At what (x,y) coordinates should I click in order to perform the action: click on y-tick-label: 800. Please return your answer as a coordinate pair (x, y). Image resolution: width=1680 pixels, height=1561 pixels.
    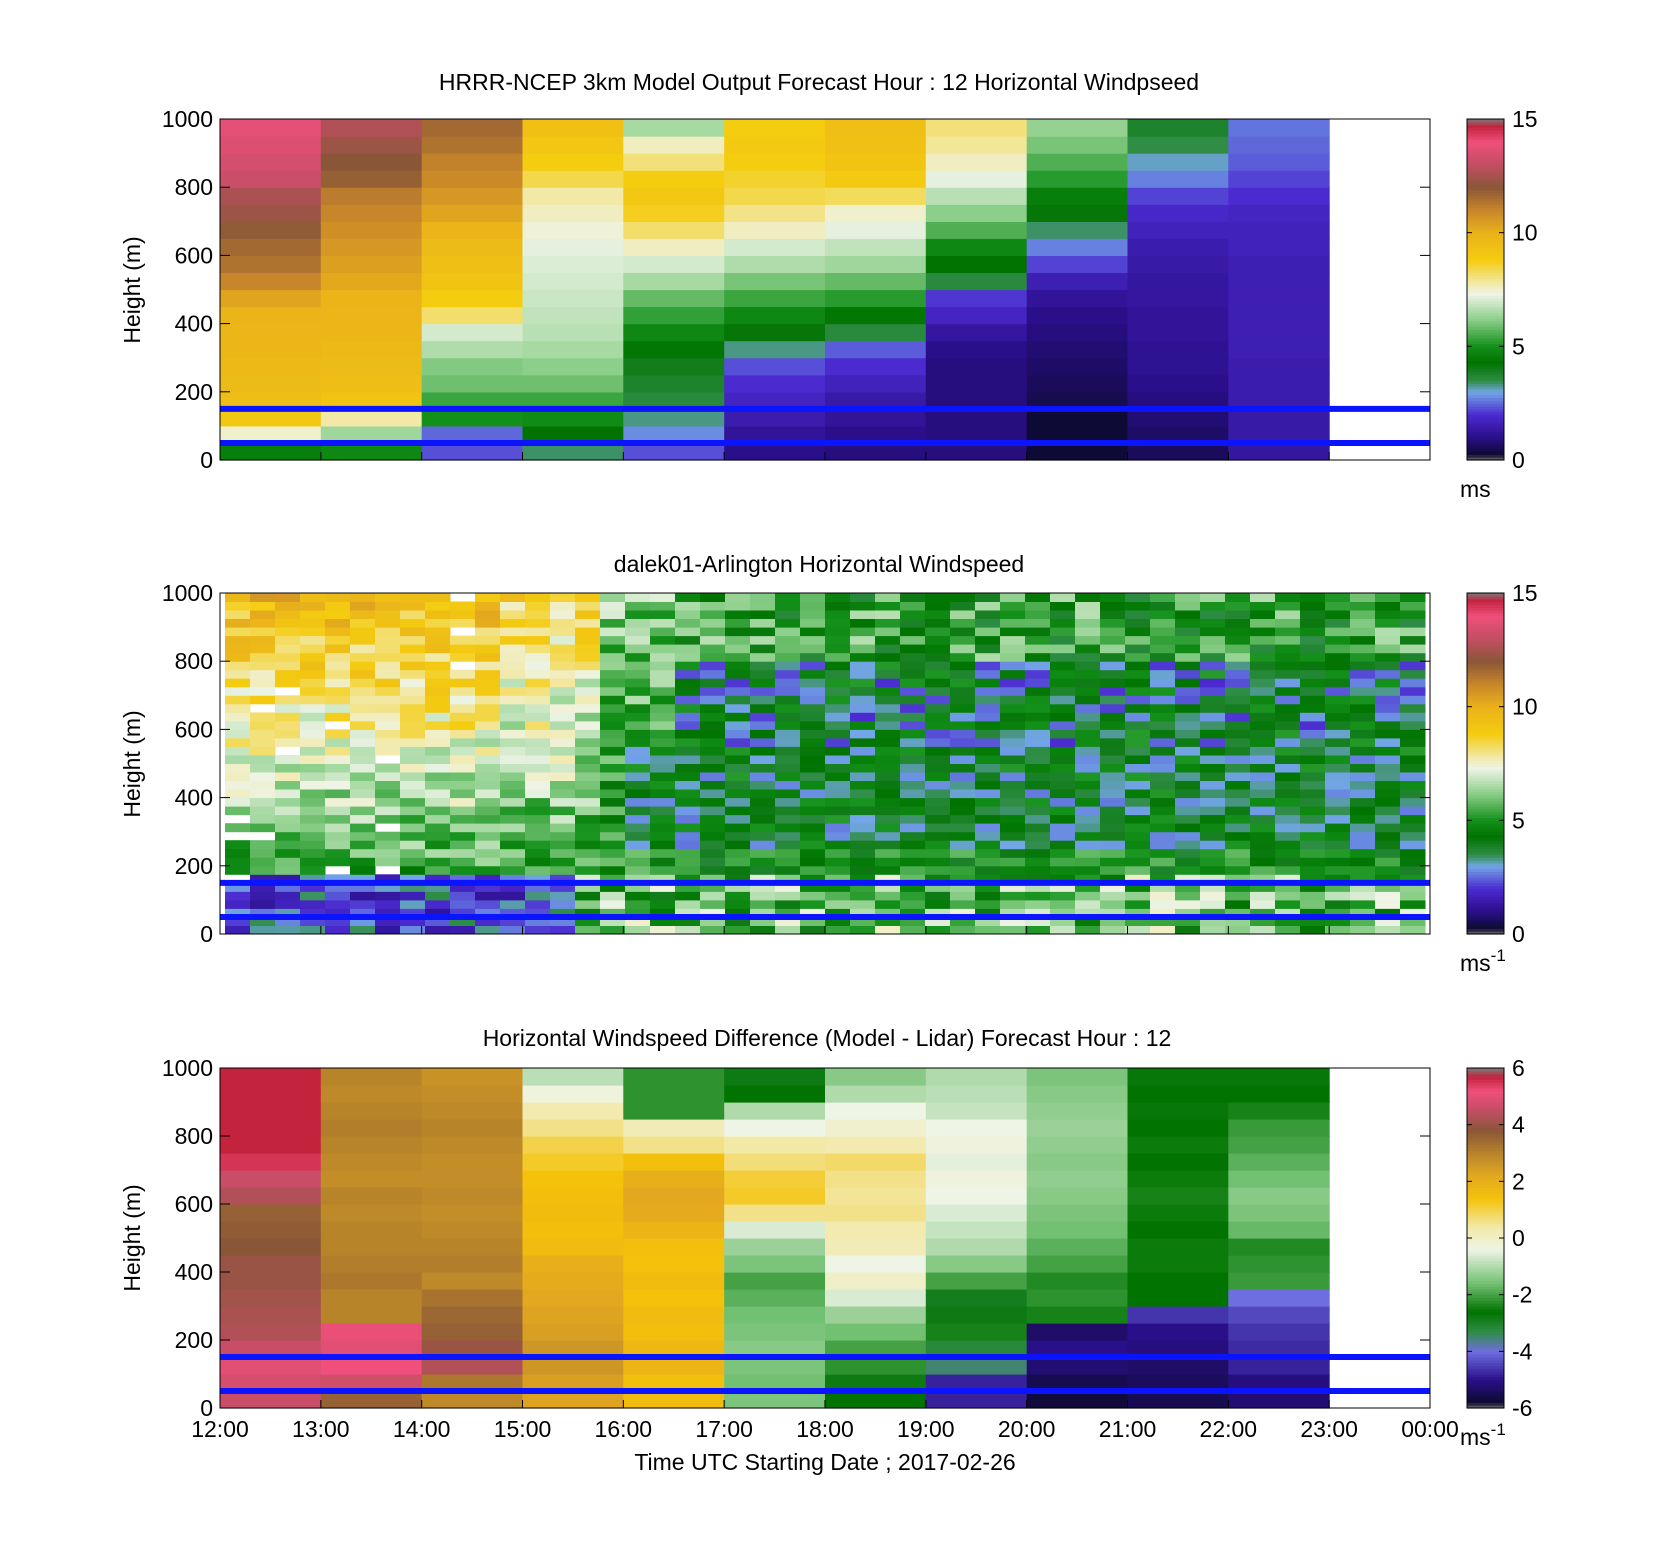
    Looking at the image, I should click on (194, 661).